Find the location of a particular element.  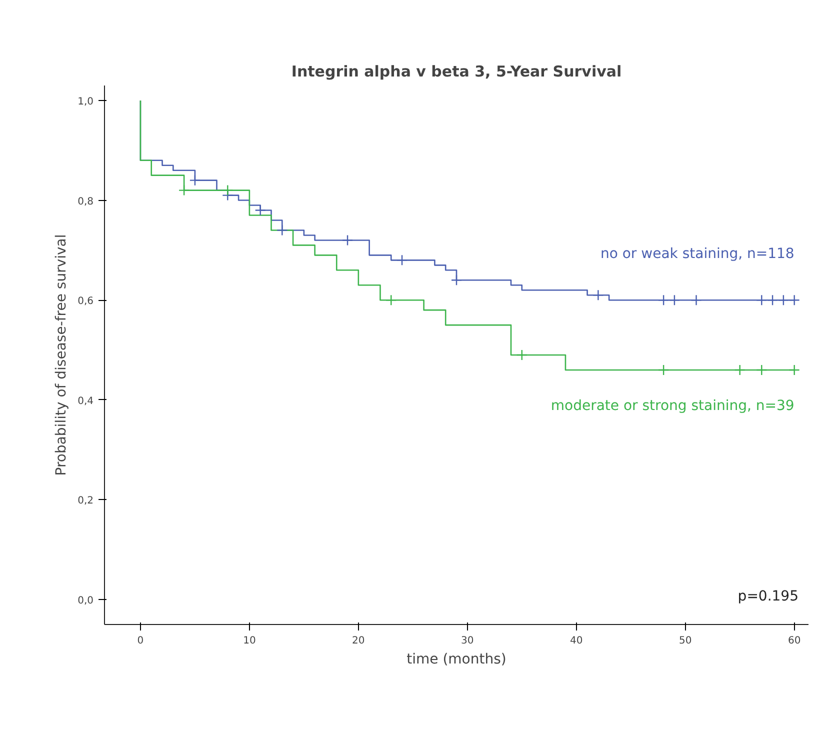

x-tick-label: 0 is located at coordinates (140, 641).